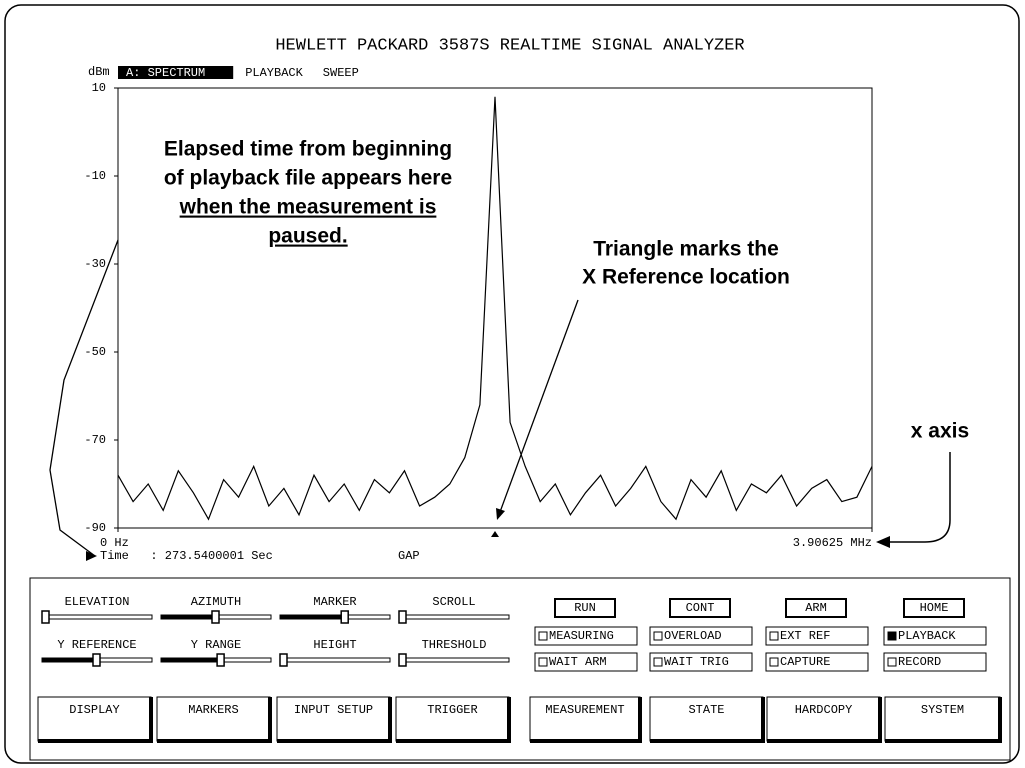 The width and height of the screenshot is (1025, 768). Describe the element at coordinates (94, 710) in the screenshot. I see `softkey-label: DISPLAY` at that location.